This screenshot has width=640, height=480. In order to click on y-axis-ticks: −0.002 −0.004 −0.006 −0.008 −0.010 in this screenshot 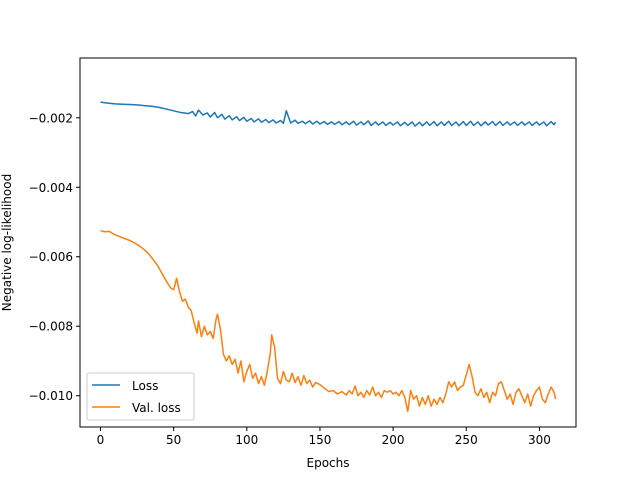, I will do `click(54, 257)`.